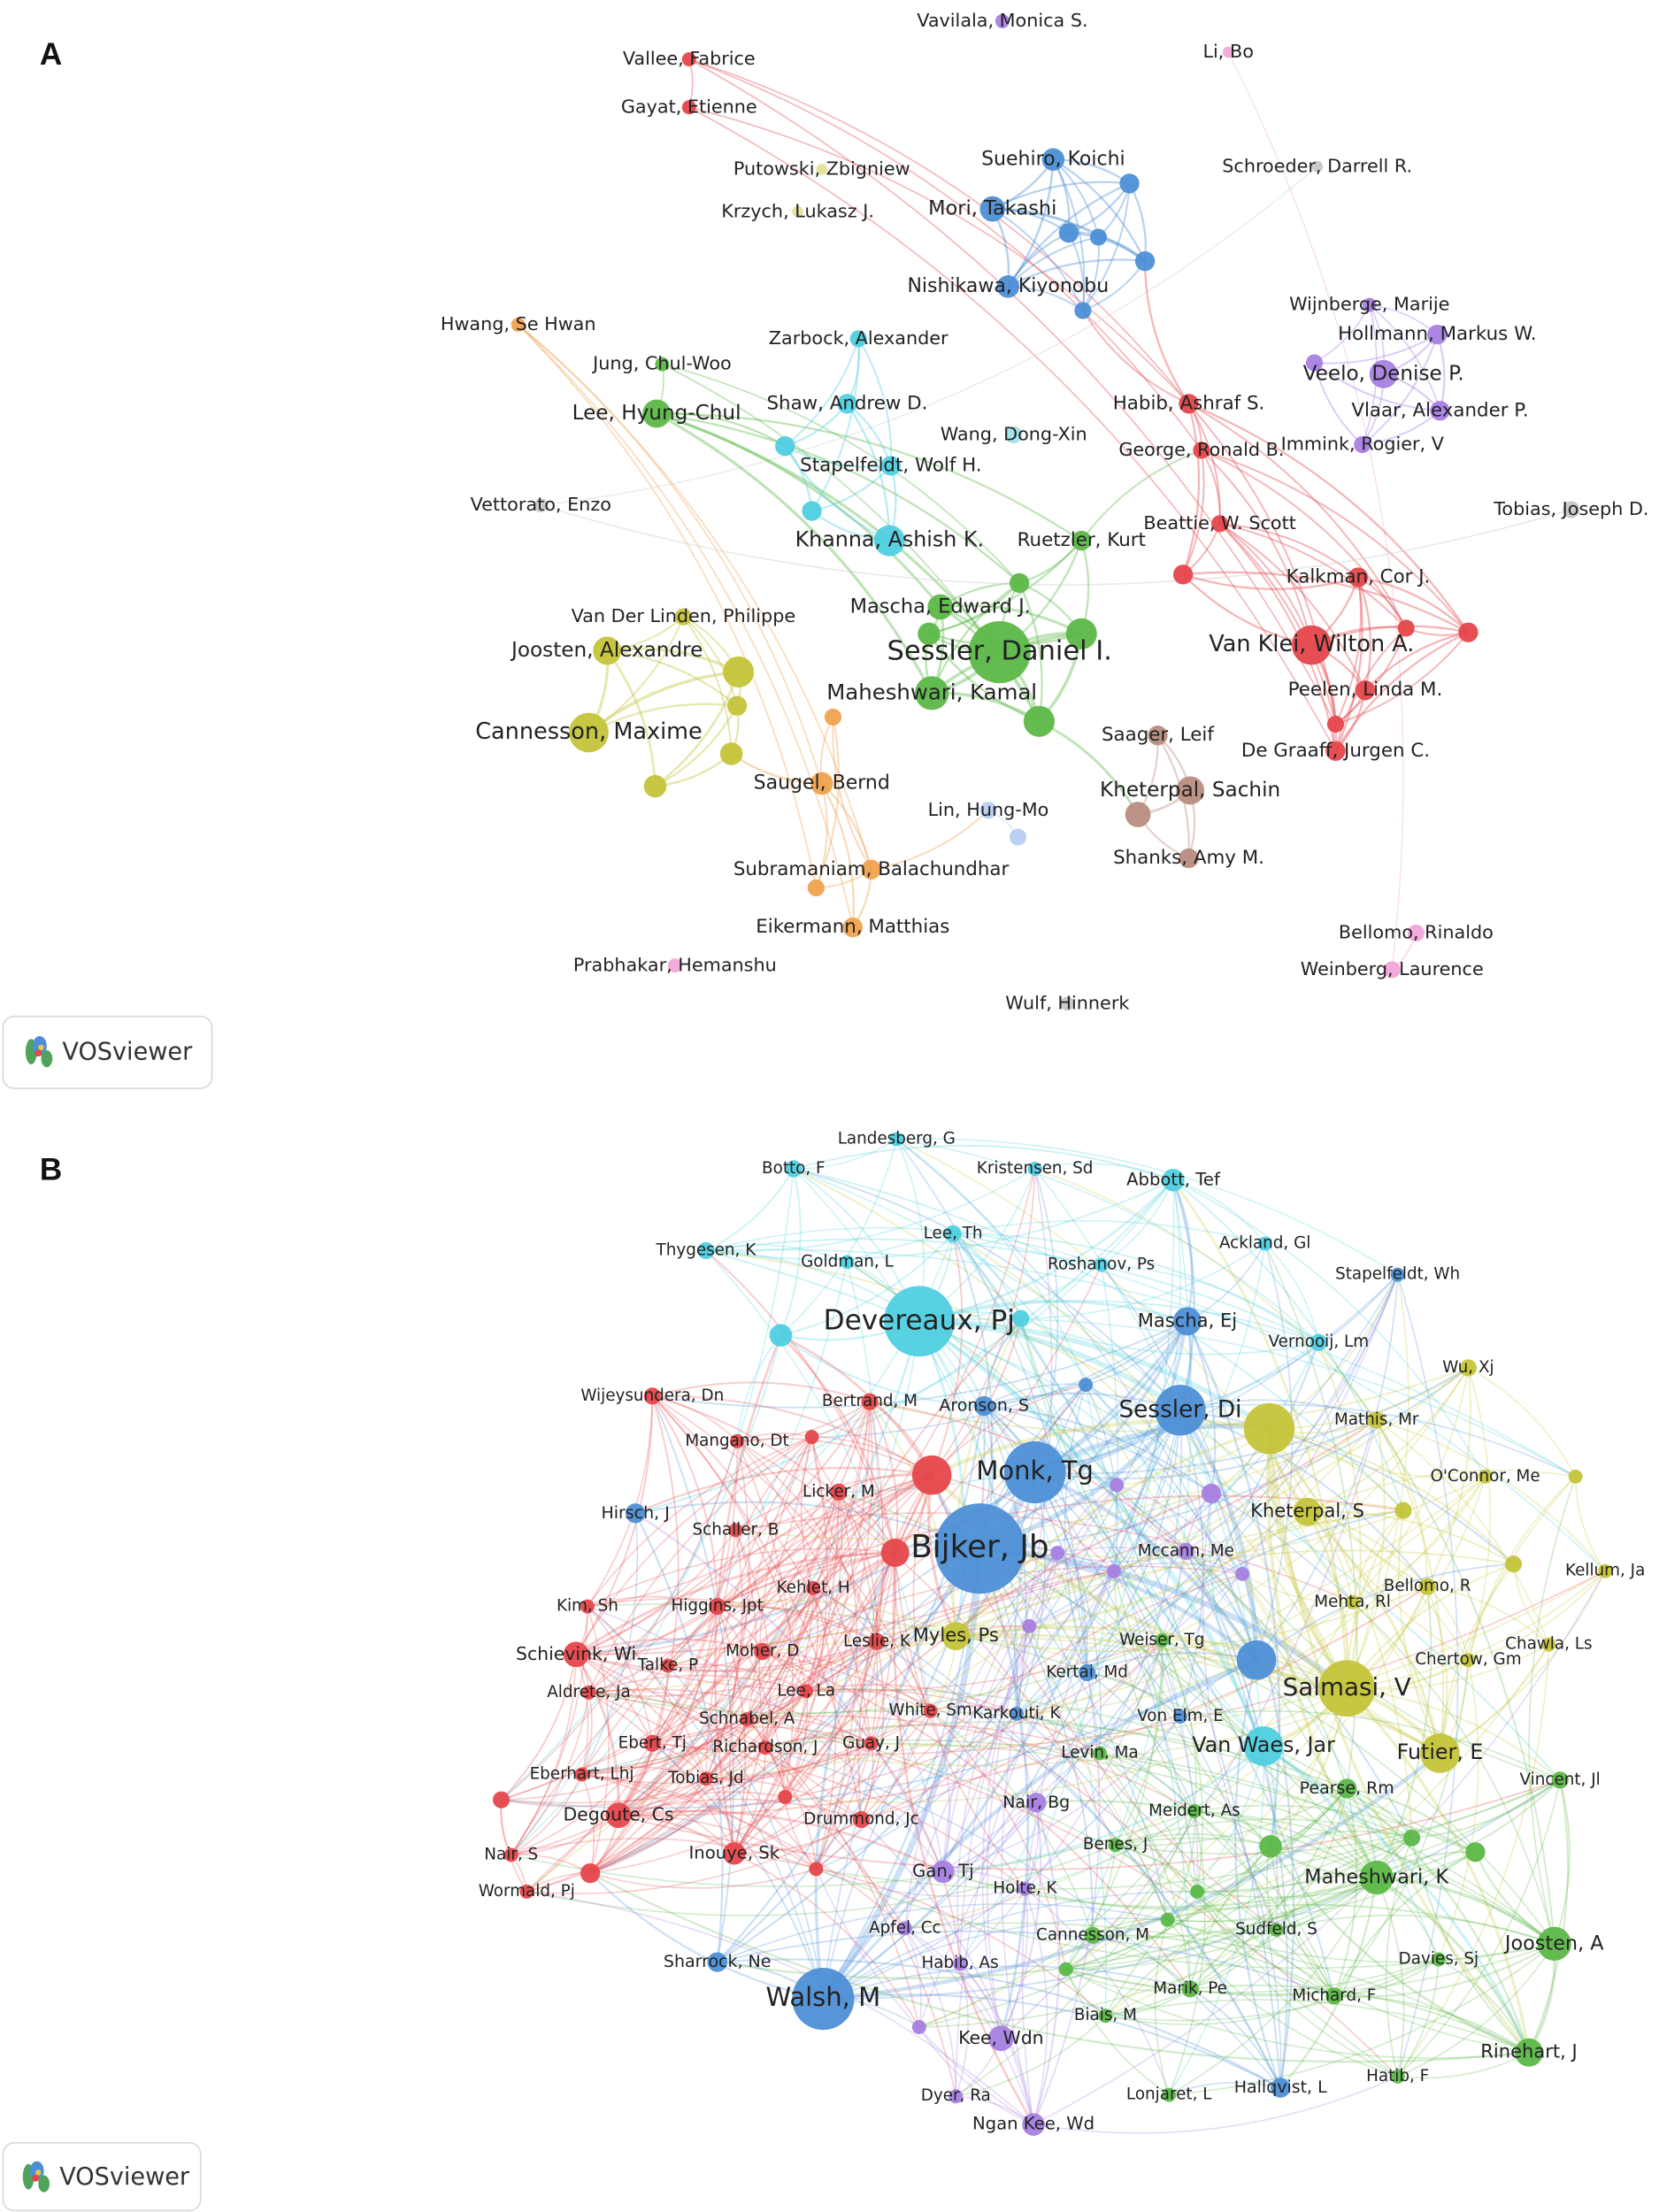  What do you see at coordinates (128, 1053) in the screenshot?
I see `logo-text: VOSviewer` at bounding box center [128, 1053].